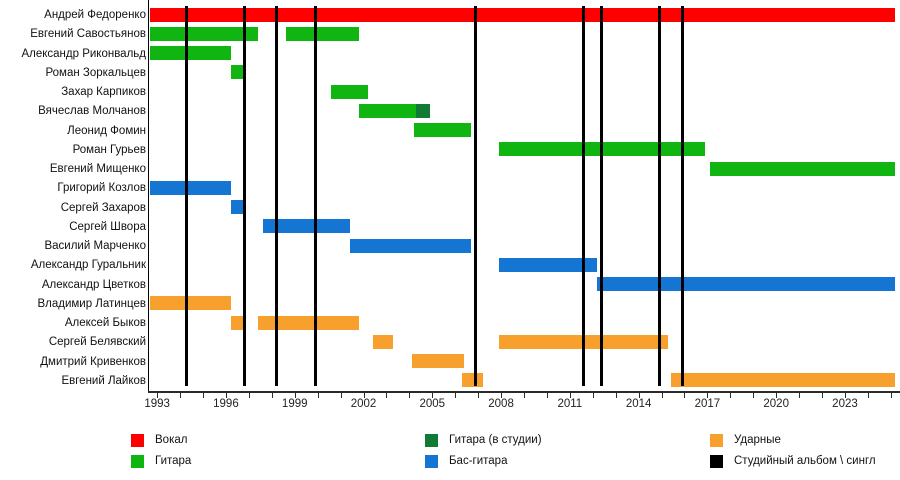  What do you see at coordinates (83, 53) in the screenshot?
I see `member-label: Александр Риконвальд` at bounding box center [83, 53].